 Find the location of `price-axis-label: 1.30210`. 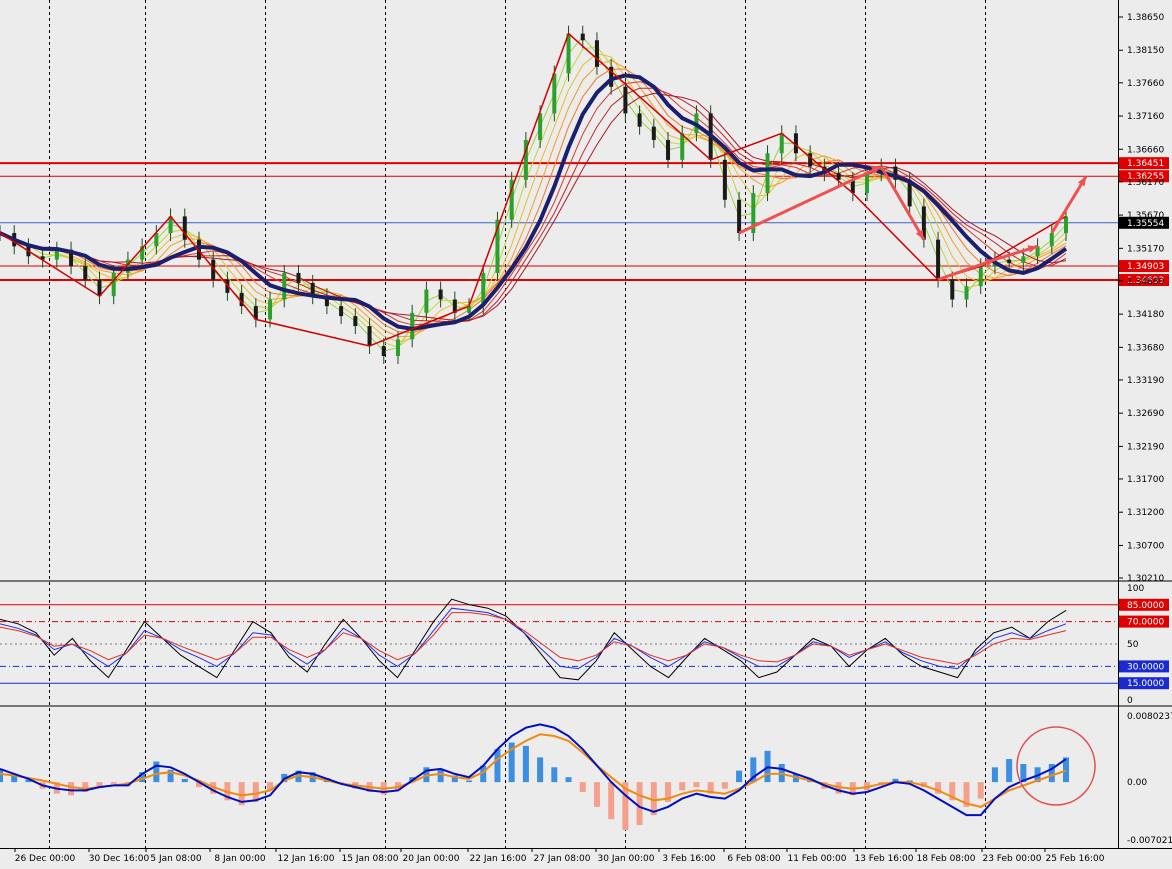

price-axis-label: 1.30210 is located at coordinates (1145, 579).